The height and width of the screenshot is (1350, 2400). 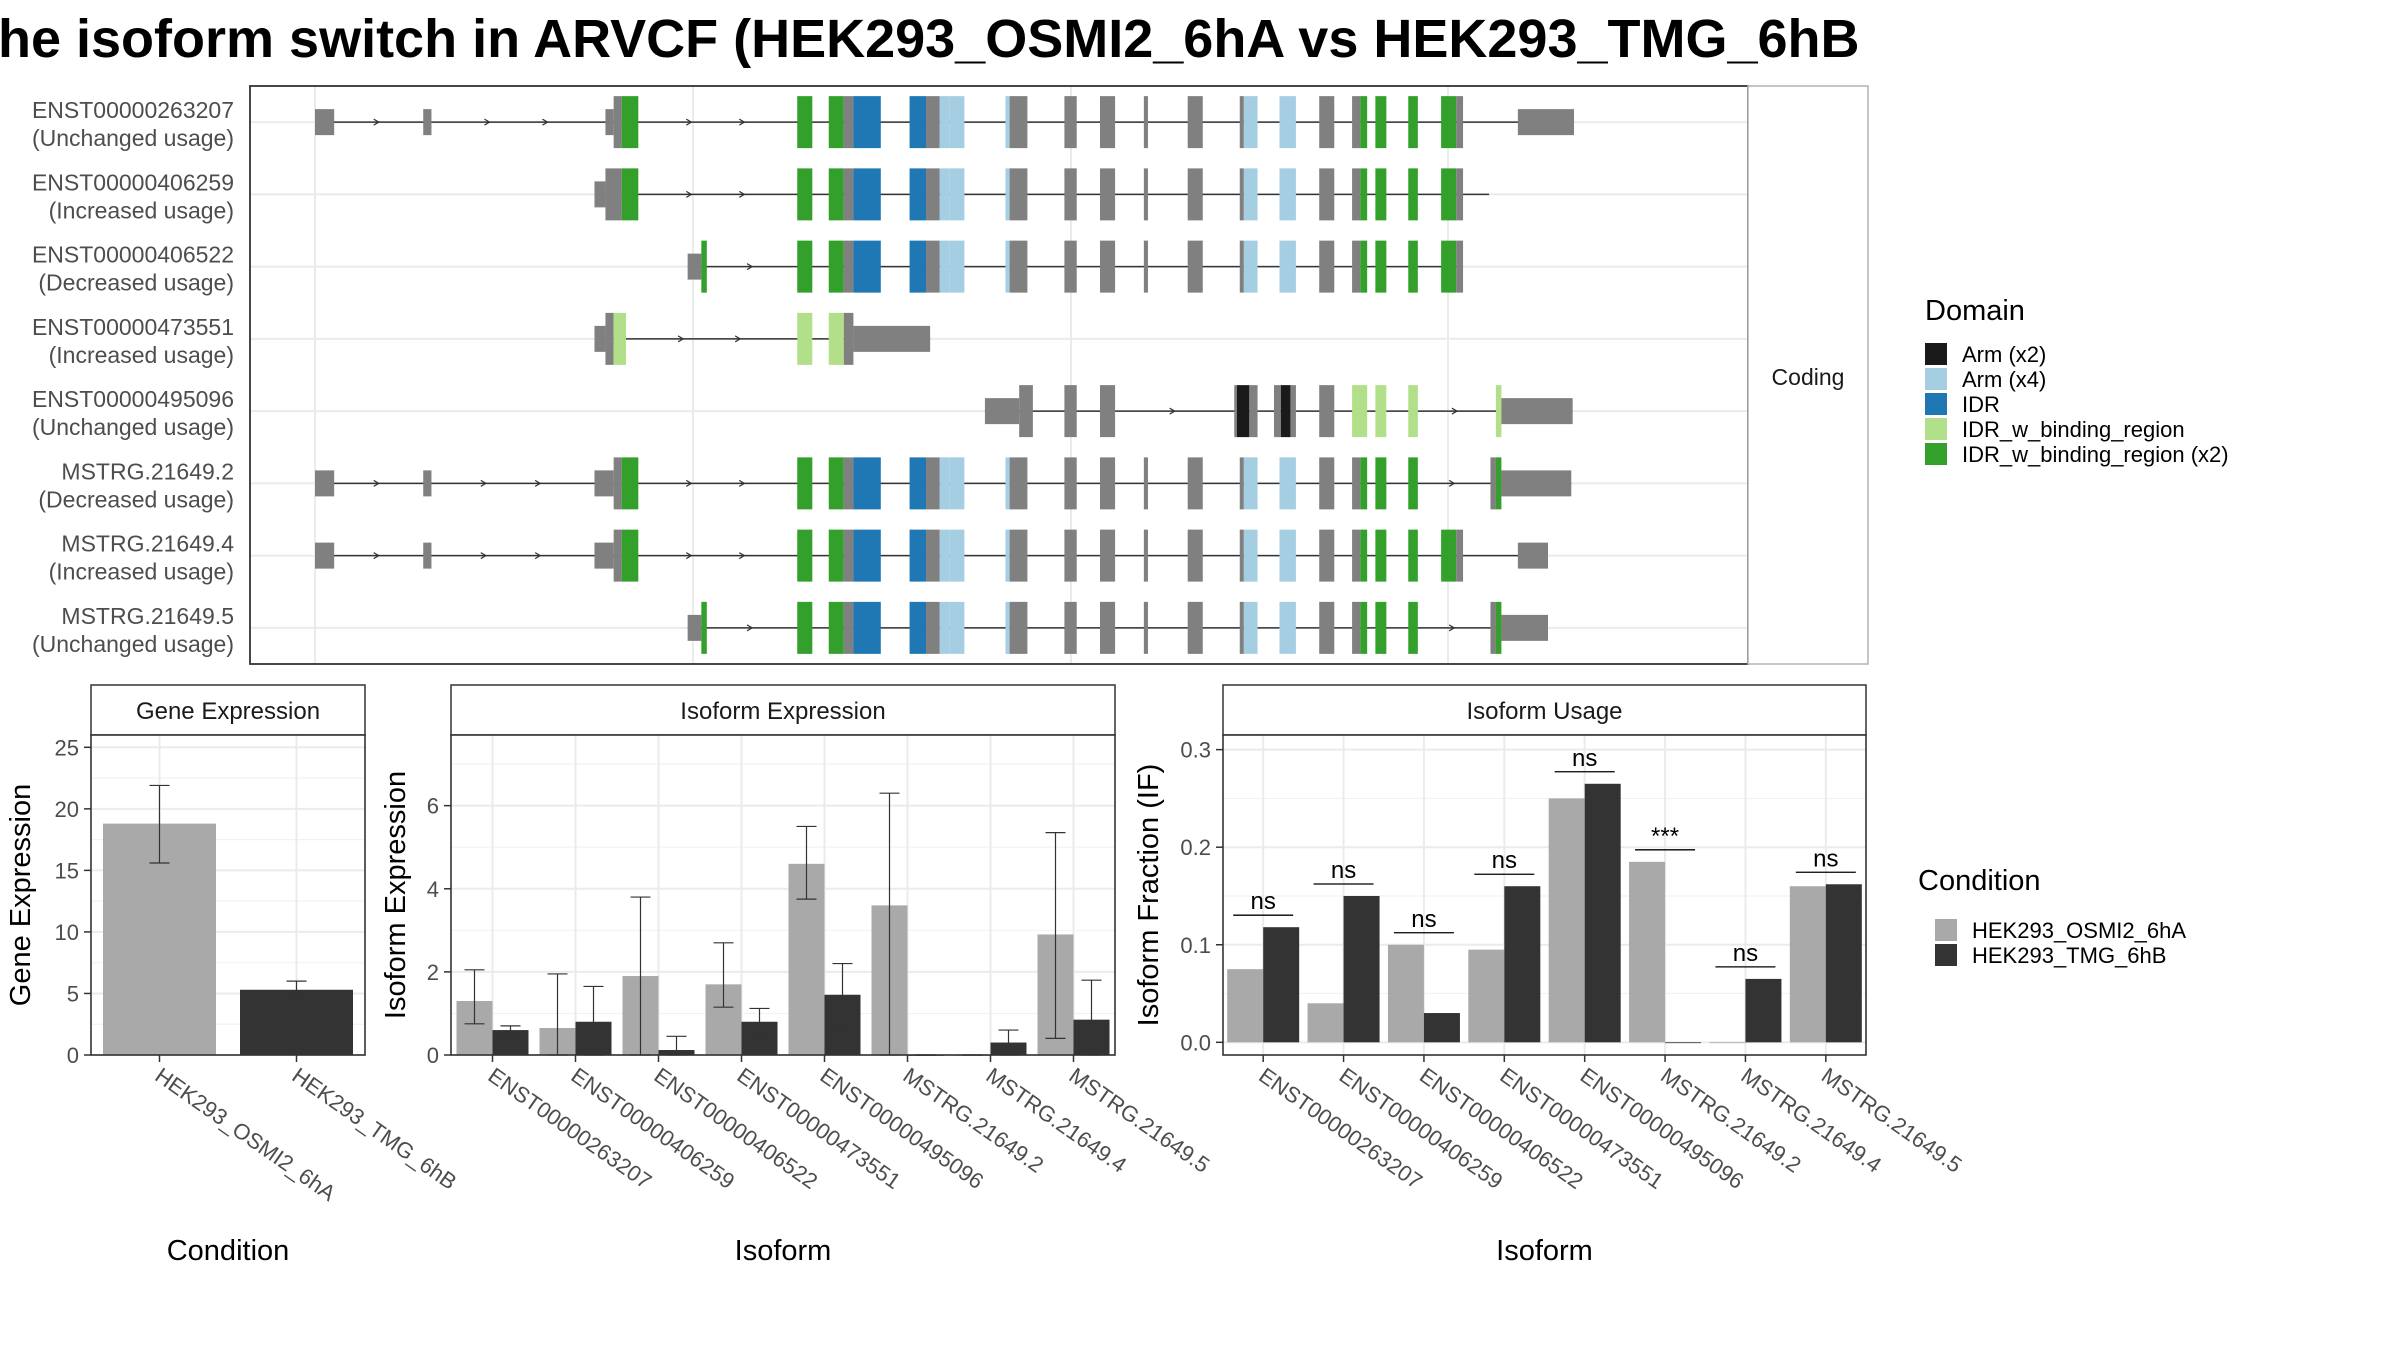 What do you see at coordinates (433, 806) in the screenshot?
I see `y-tick-label: 6` at bounding box center [433, 806].